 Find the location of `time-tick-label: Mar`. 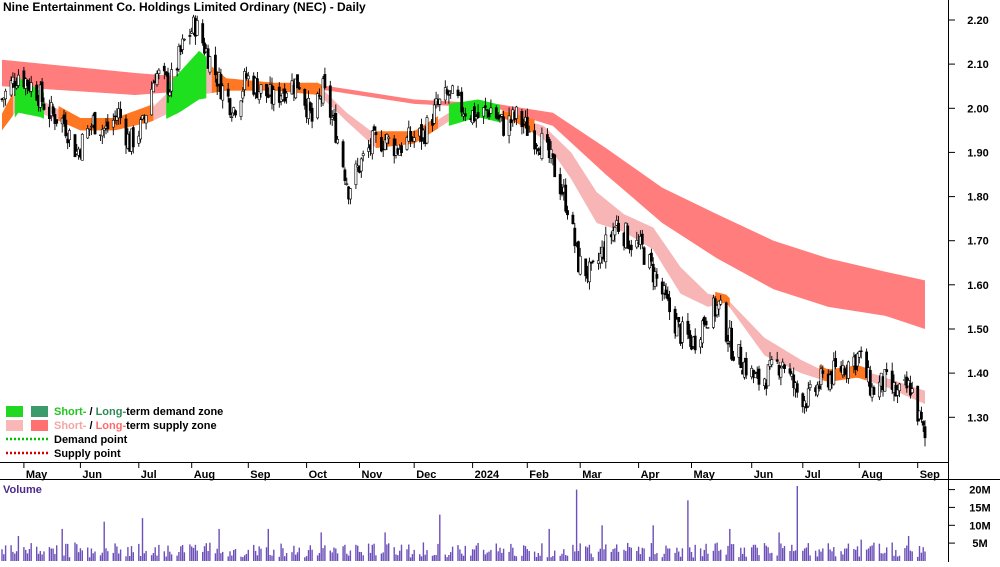

time-tick-label: Mar is located at coordinates (592, 475).